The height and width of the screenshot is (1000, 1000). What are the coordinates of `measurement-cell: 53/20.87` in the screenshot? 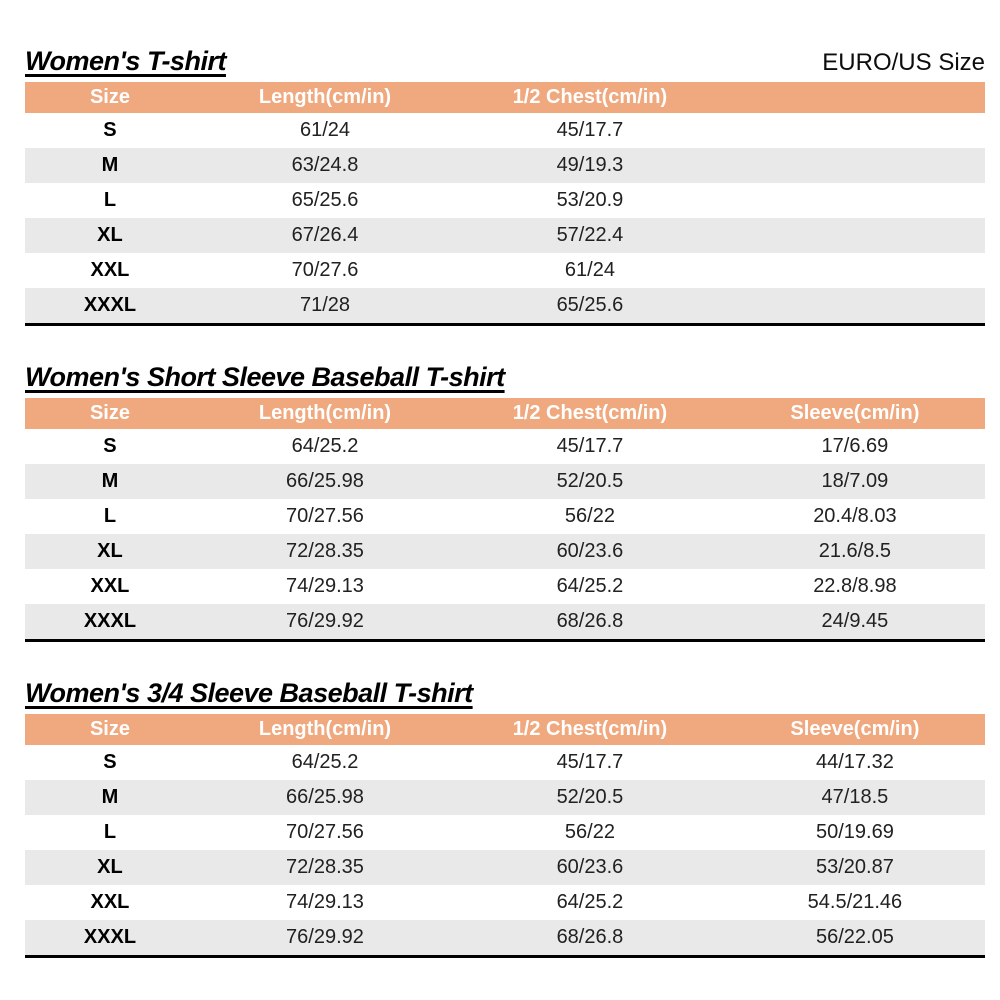 It's located at (854, 867).